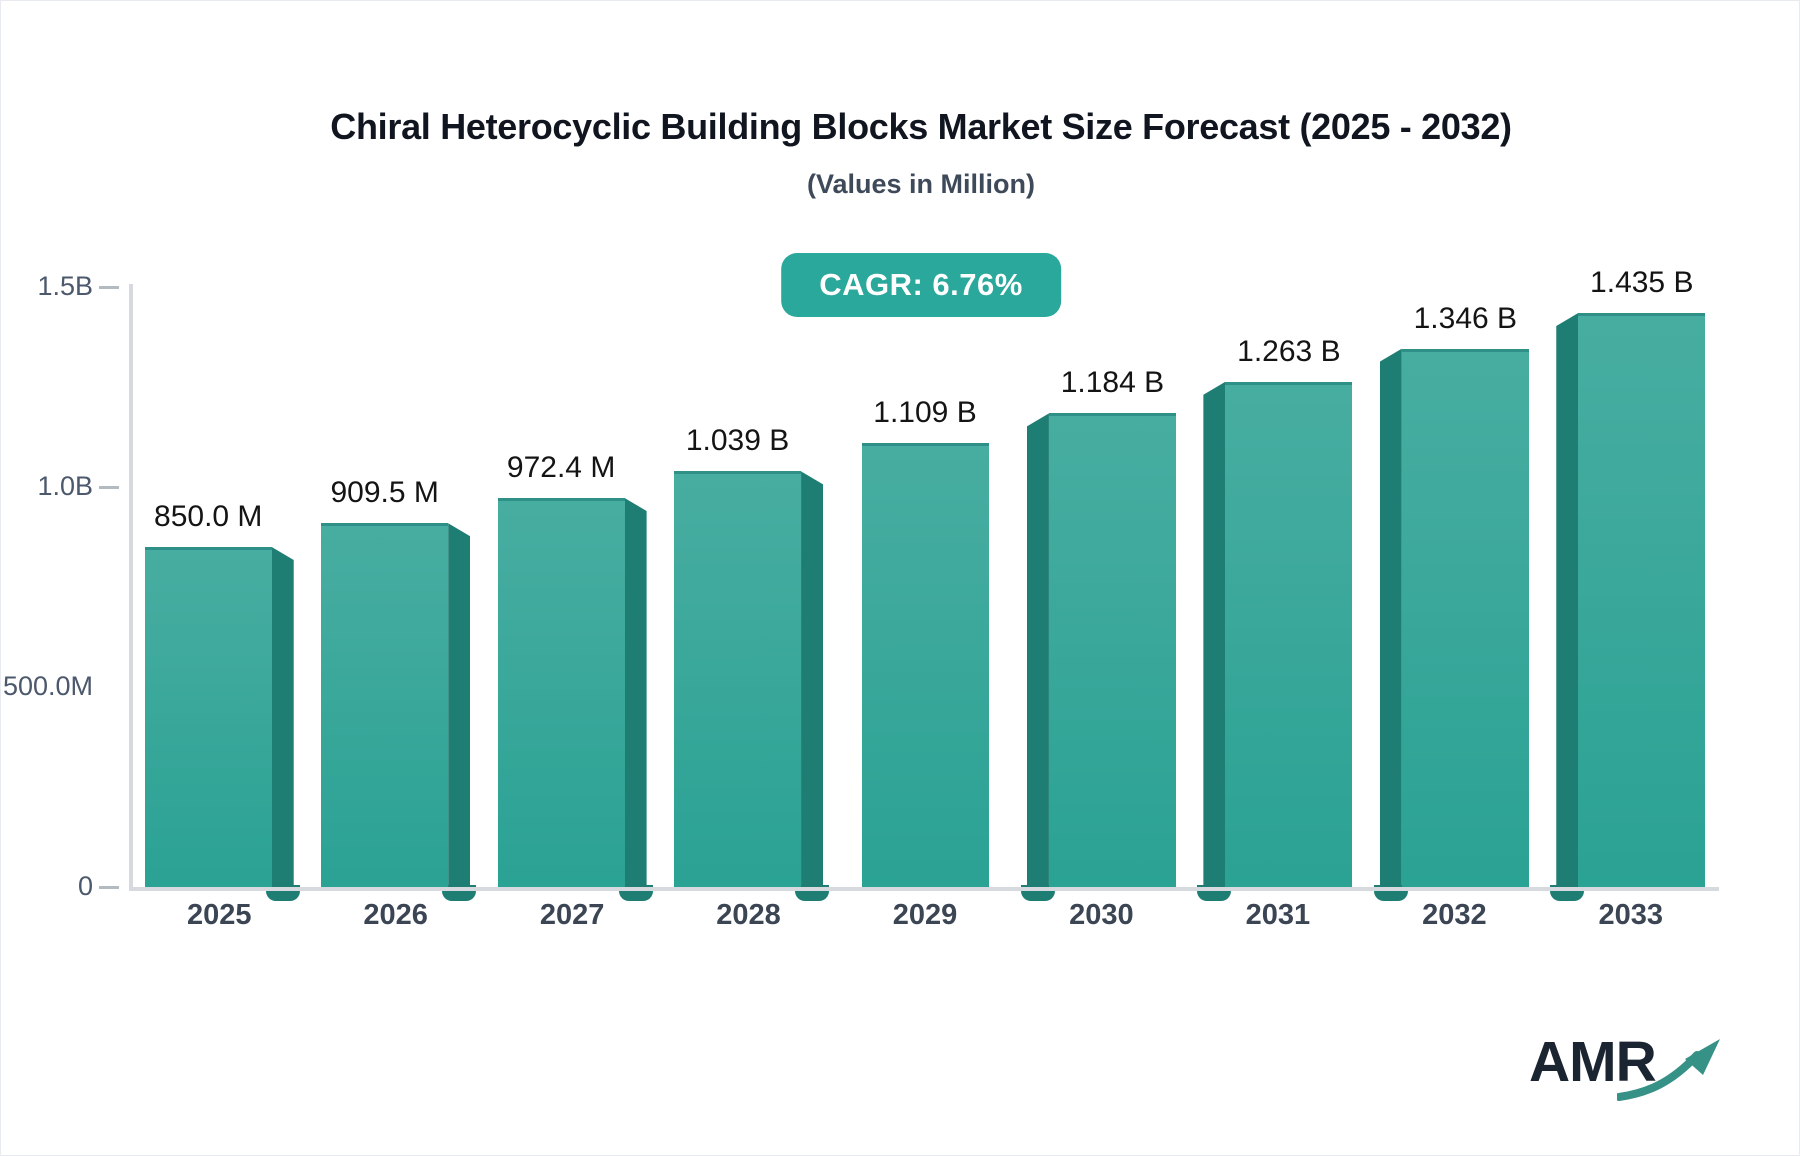  What do you see at coordinates (395, 915) in the screenshot?
I see `x-tick-label: 2026` at bounding box center [395, 915].